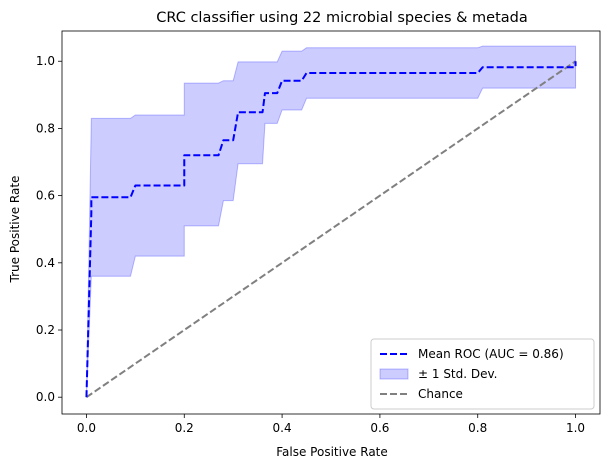 Image resolution: width=613 pixels, height=468 pixels. Describe the element at coordinates (458, 374) in the screenshot. I see `legend-item-std-dev-label: ± 1 Std. Dev.` at that location.